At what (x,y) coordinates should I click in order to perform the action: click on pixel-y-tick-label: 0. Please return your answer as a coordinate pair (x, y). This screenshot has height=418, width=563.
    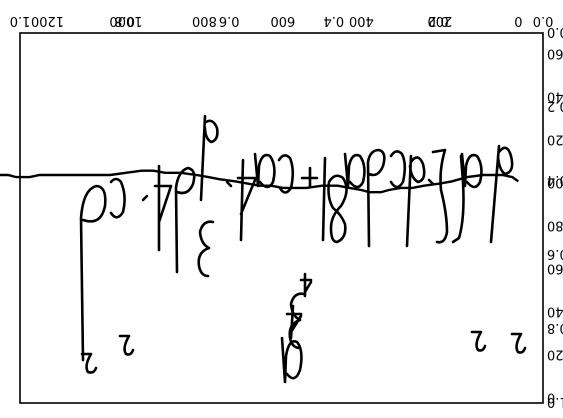
    Looking at the image, I should click on (551, 397).